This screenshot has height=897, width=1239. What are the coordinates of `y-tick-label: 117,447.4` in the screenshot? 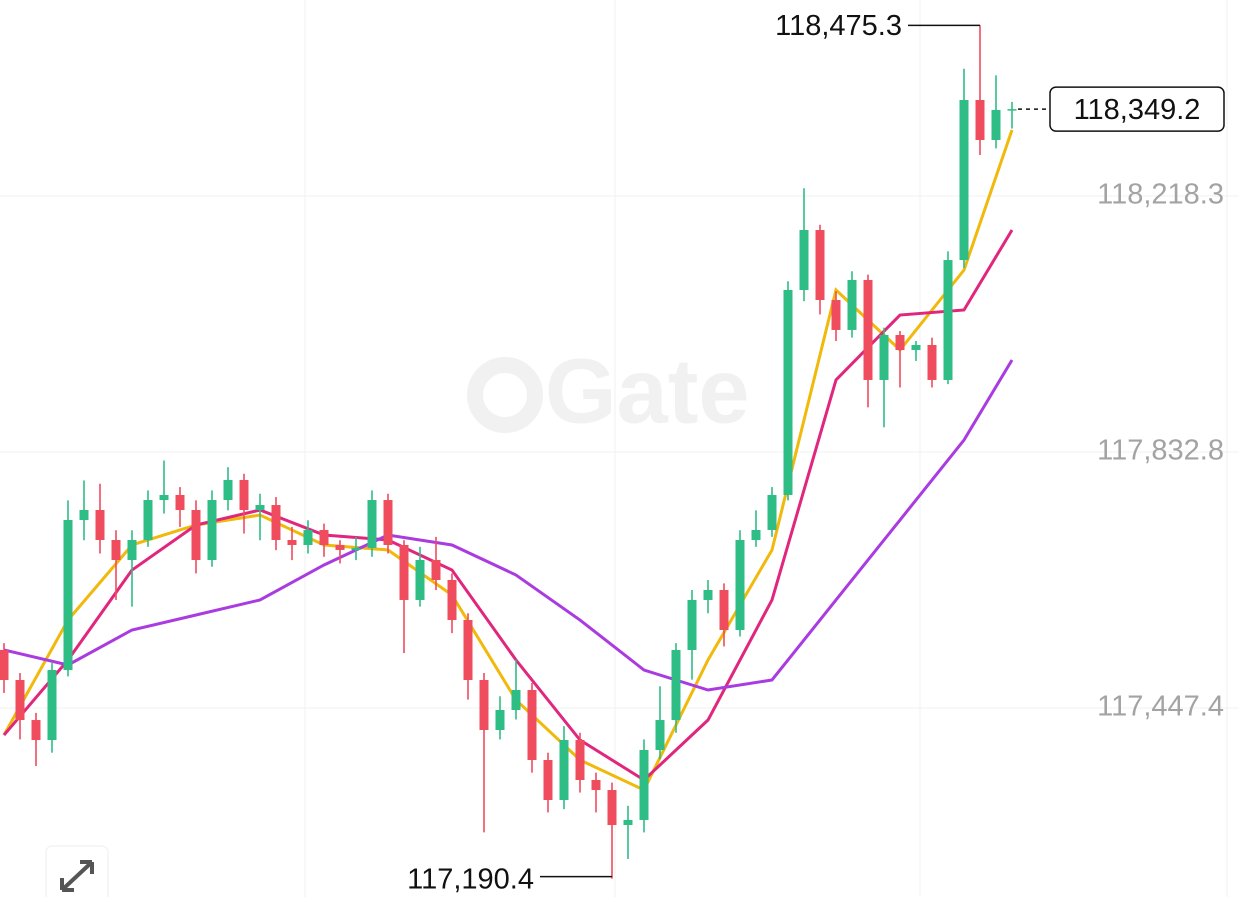 It's located at (1160, 707).